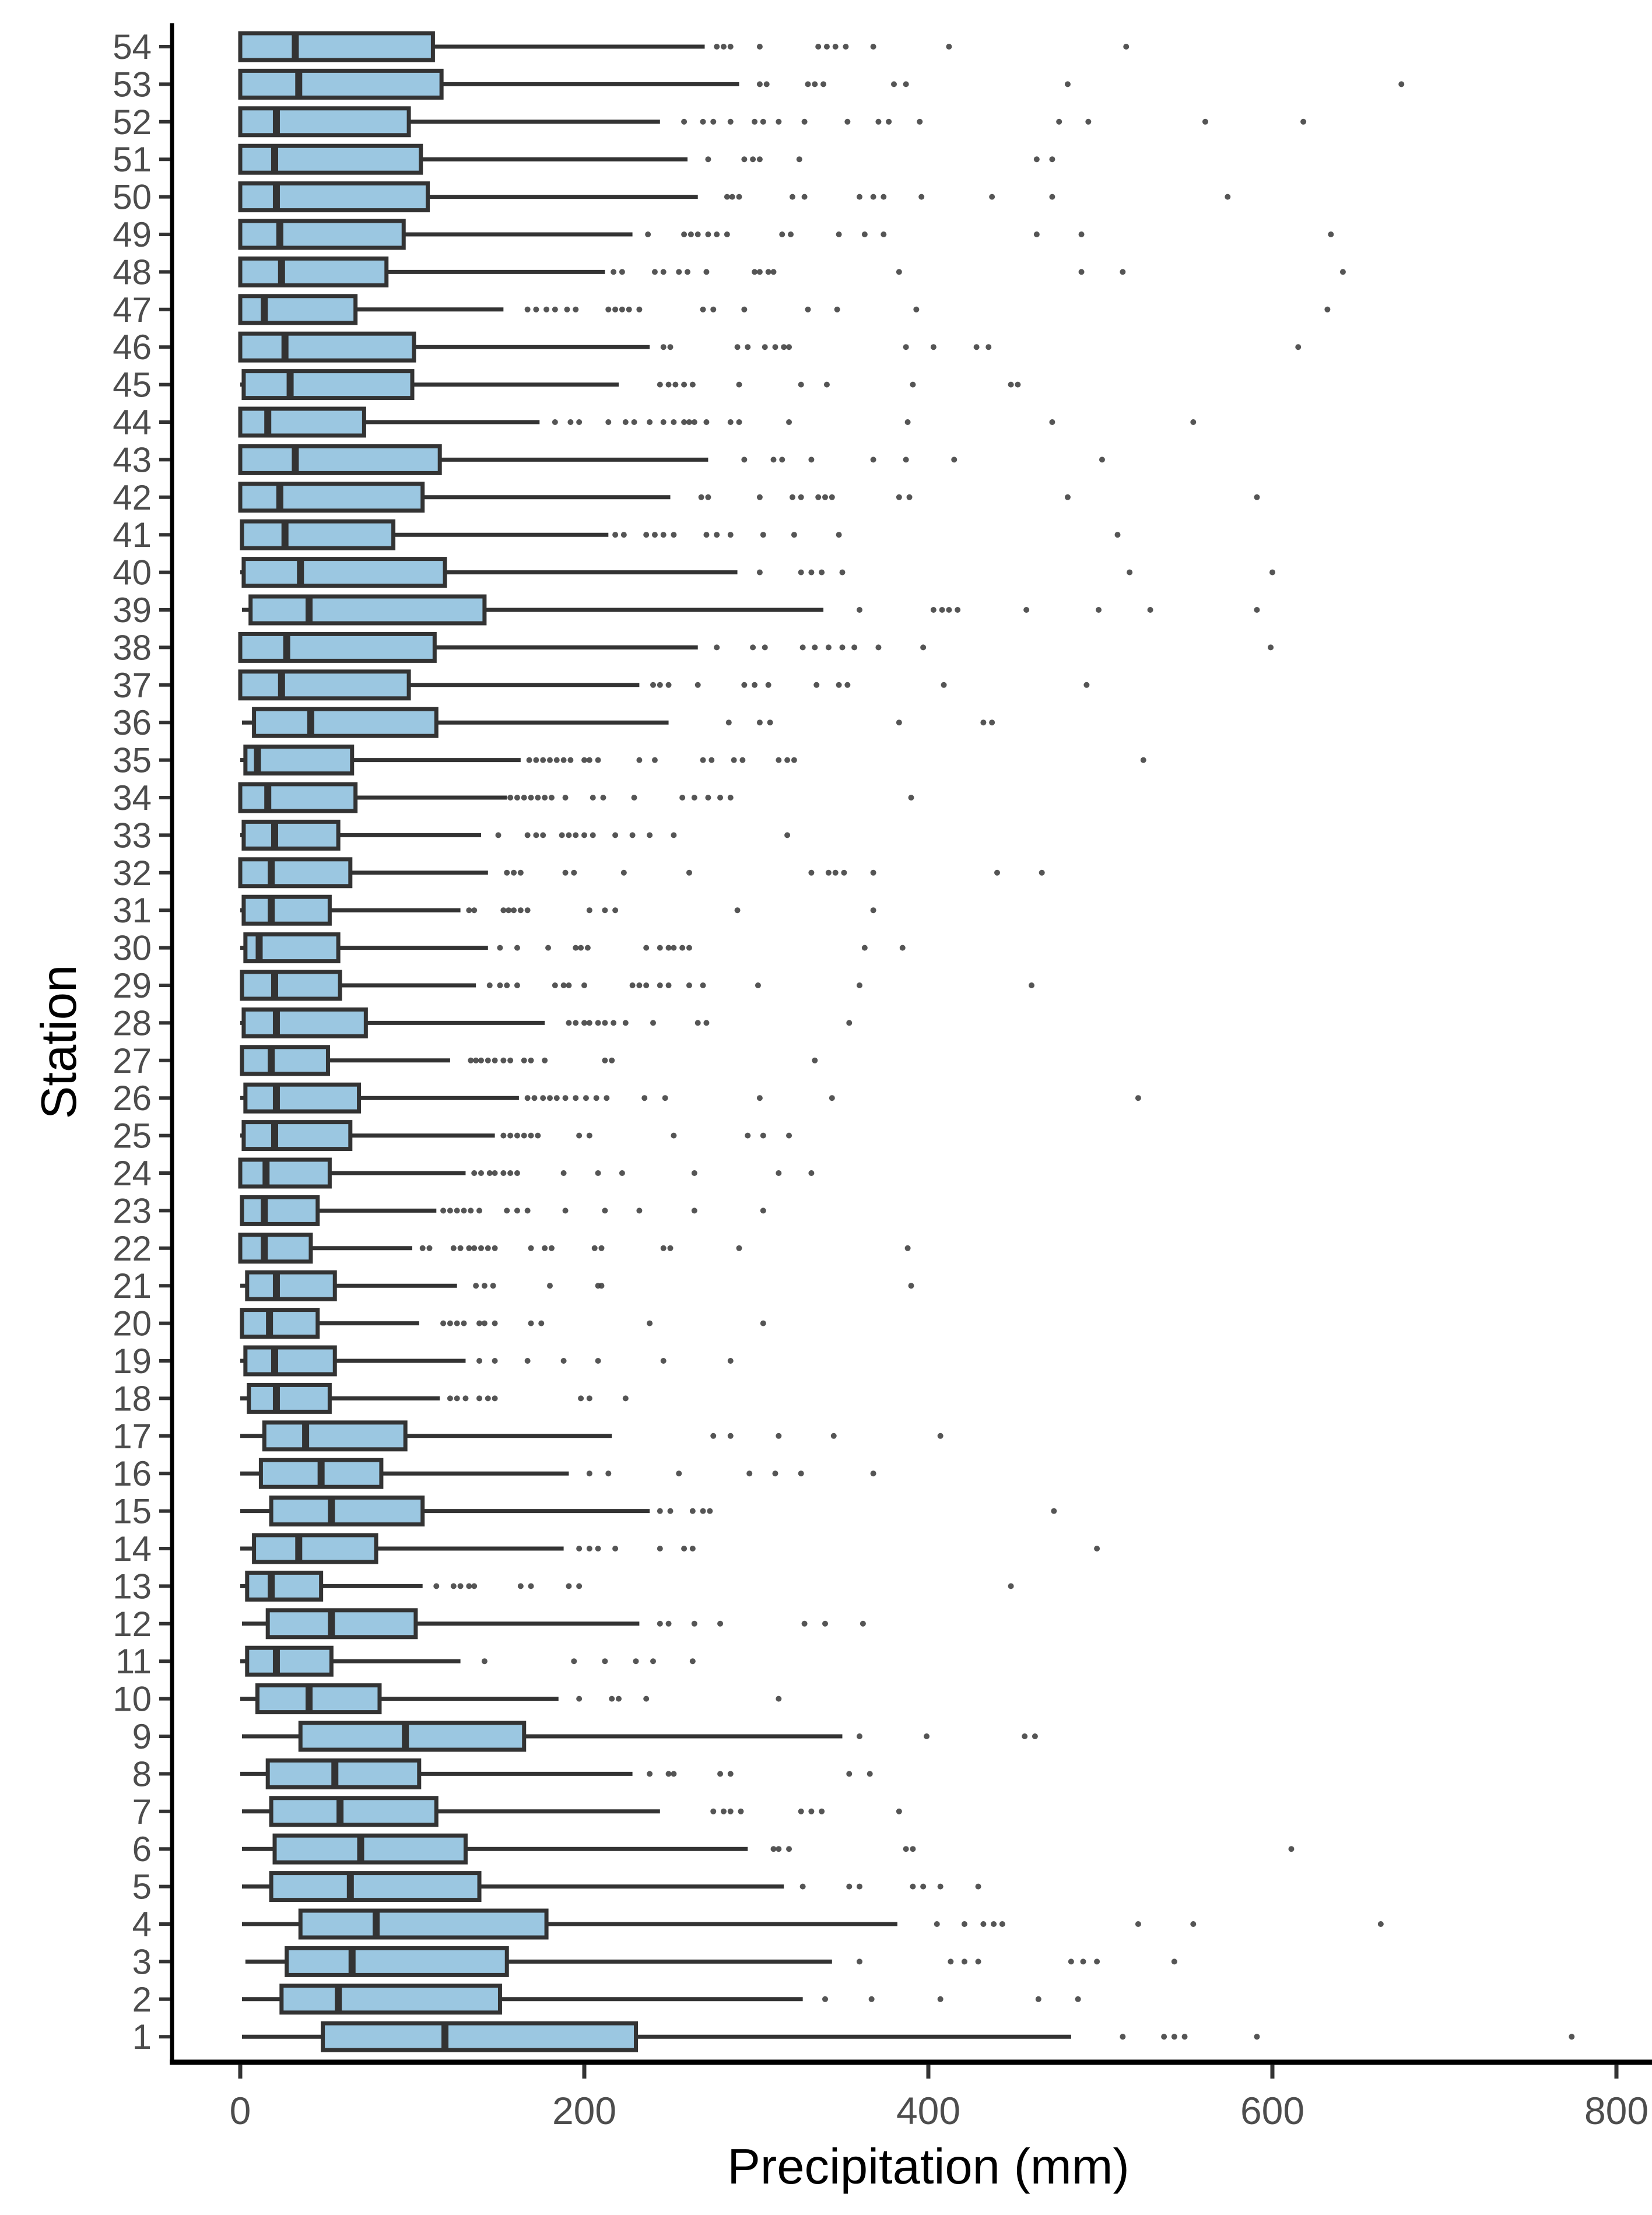  Describe the element at coordinates (929, 2167) in the screenshot. I see `x-axis-title: Precipitation (mm)` at that location.